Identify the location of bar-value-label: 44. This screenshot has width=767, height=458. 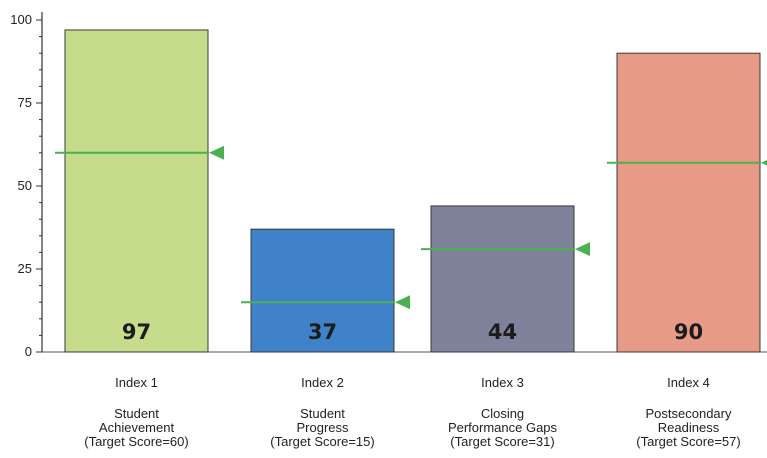
(502, 332).